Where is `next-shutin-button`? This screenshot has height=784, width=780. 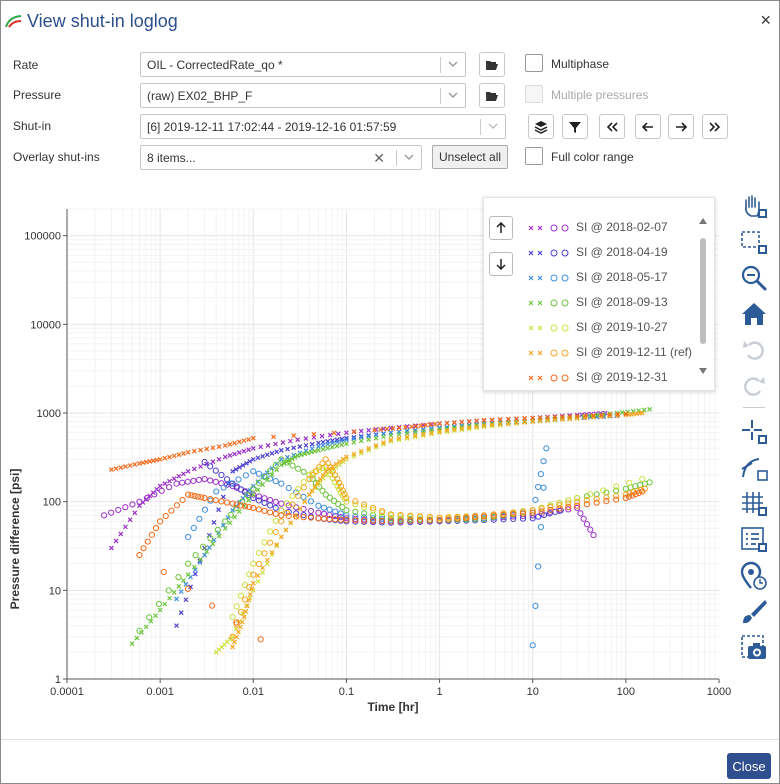
next-shutin-button is located at coordinates (681, 126).